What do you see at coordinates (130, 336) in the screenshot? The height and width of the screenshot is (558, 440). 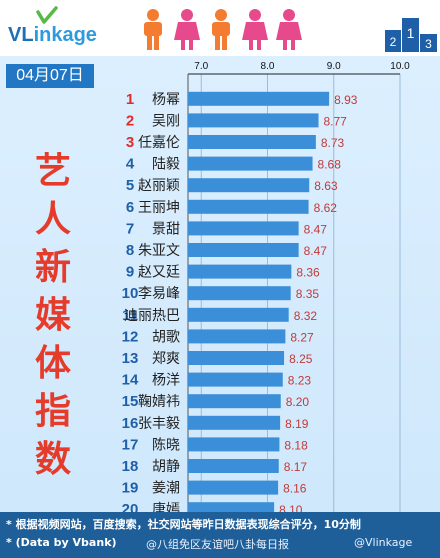 I see `rank-label: 12` at bounding box center [130, 336].